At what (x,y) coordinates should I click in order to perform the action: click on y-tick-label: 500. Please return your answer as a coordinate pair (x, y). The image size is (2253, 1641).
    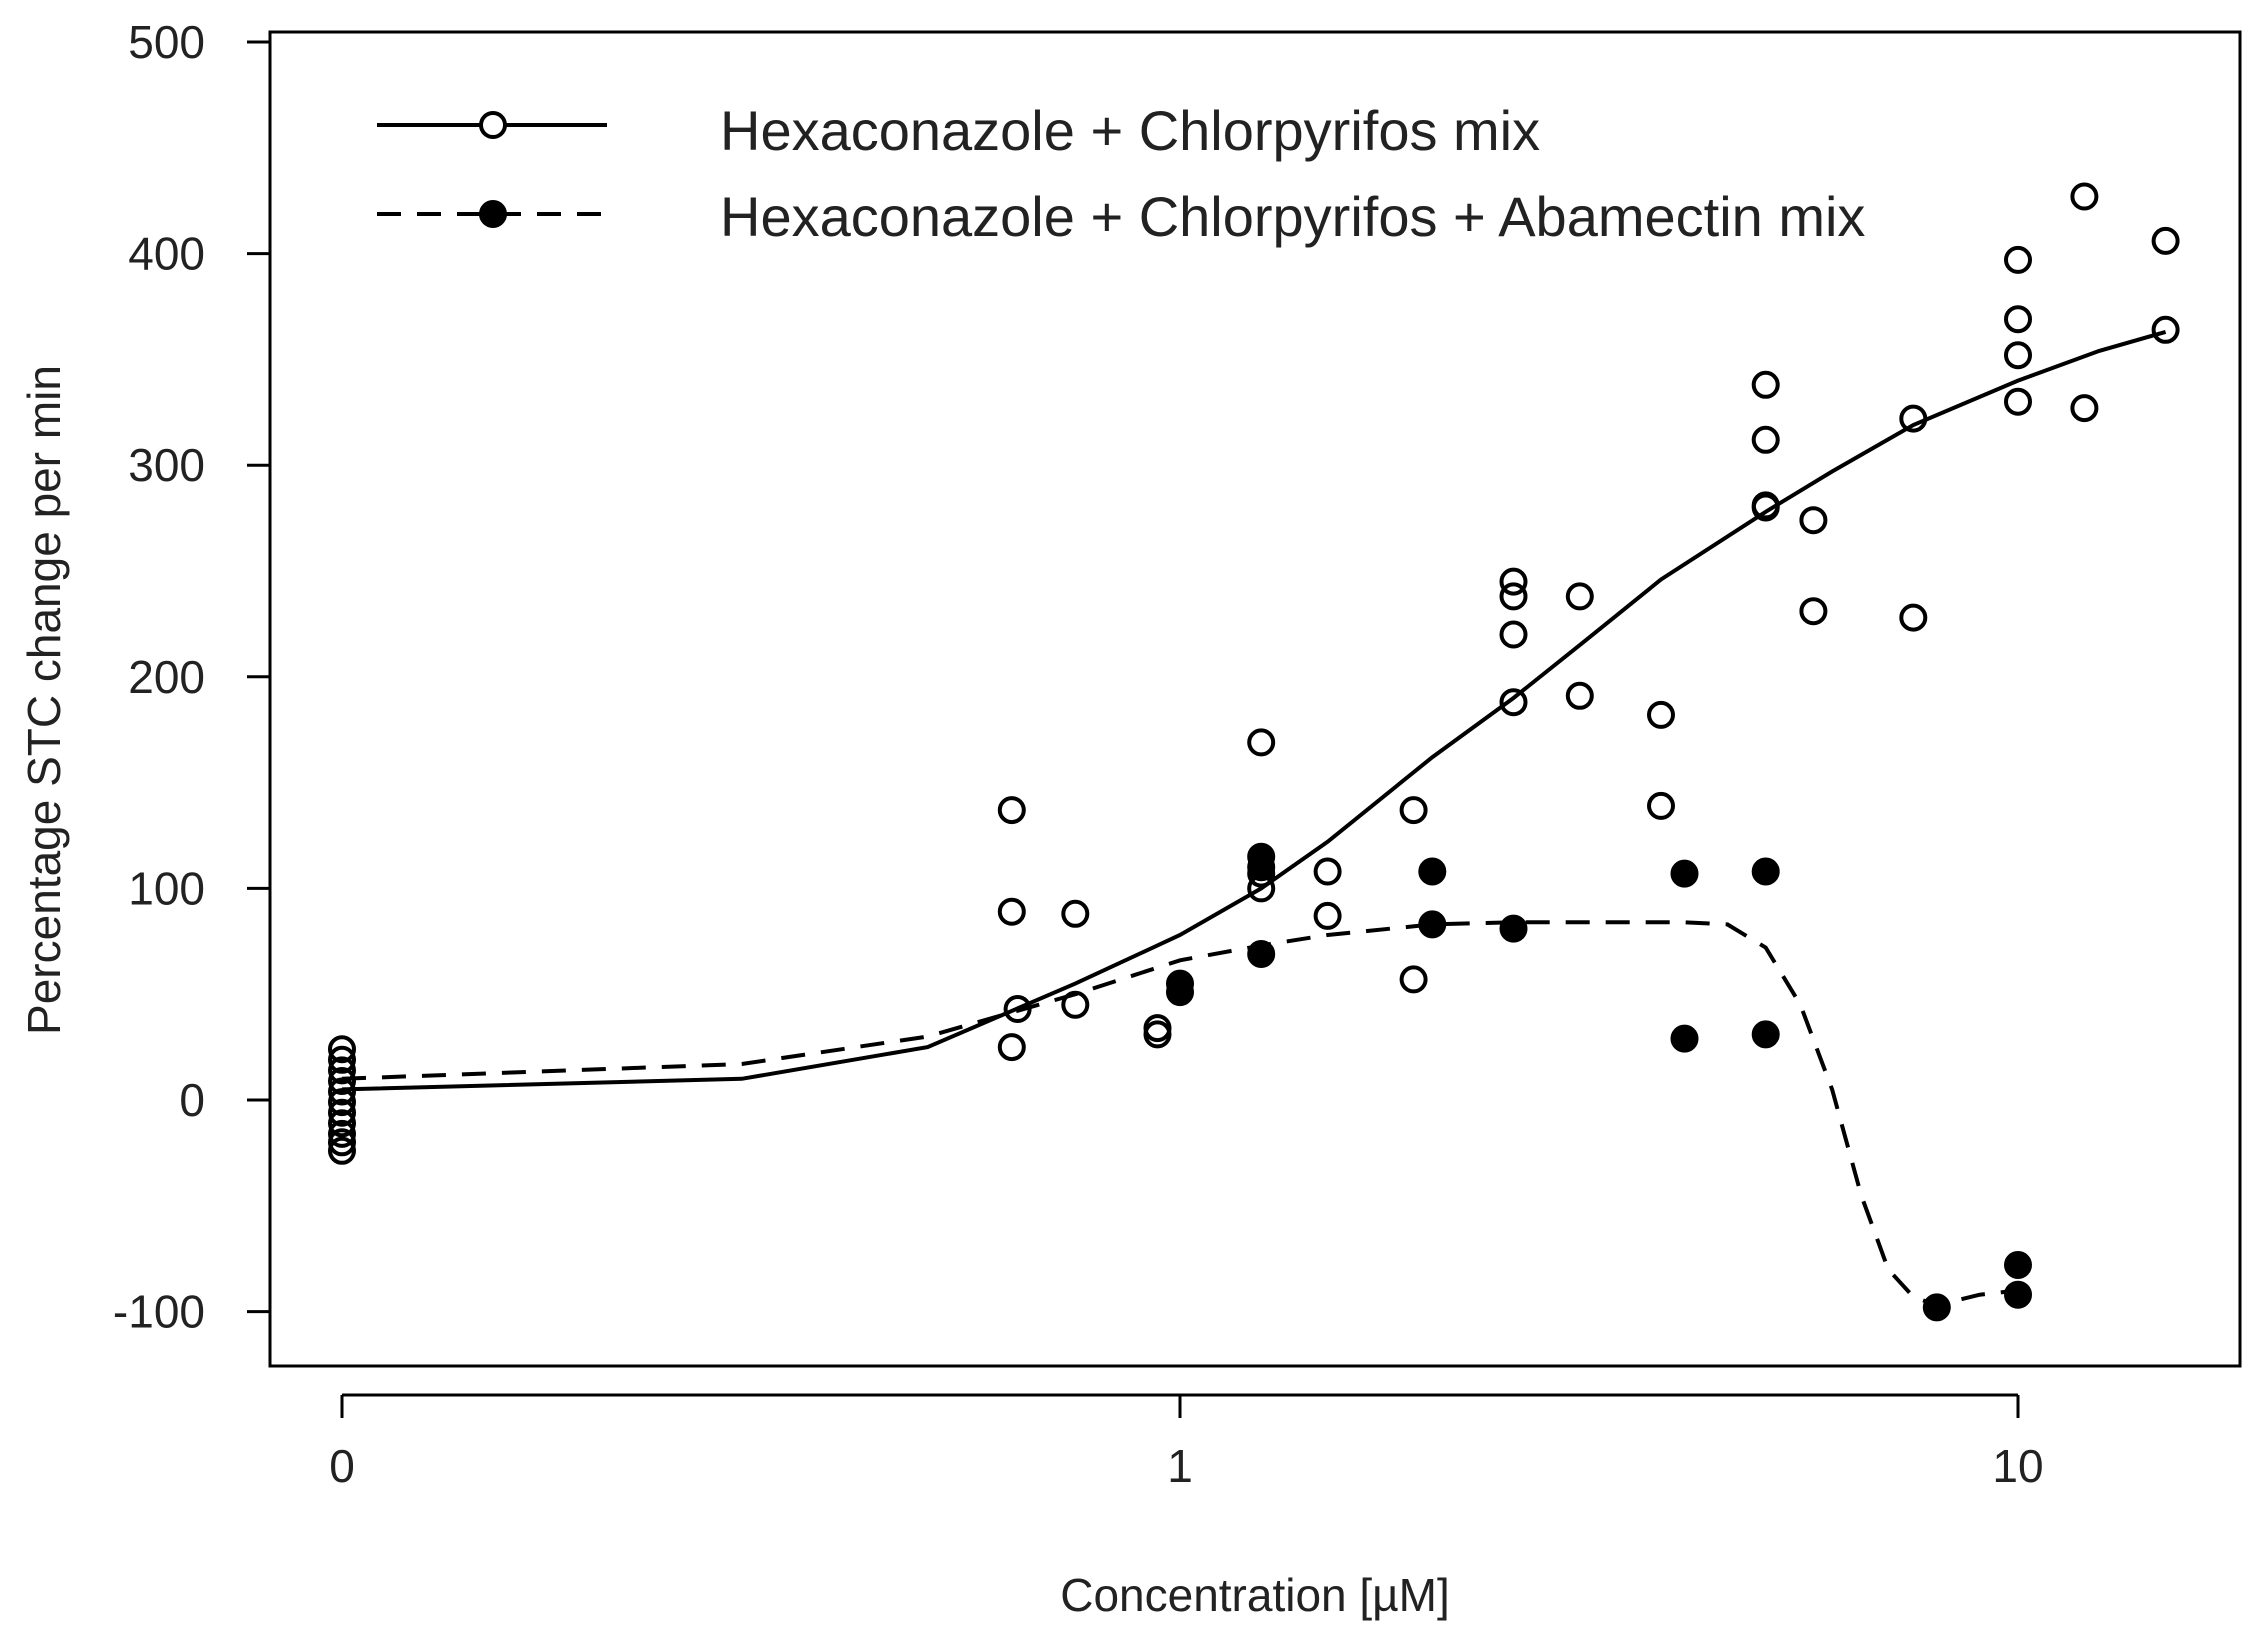
    Looking at the image, I should click on (166, 42).